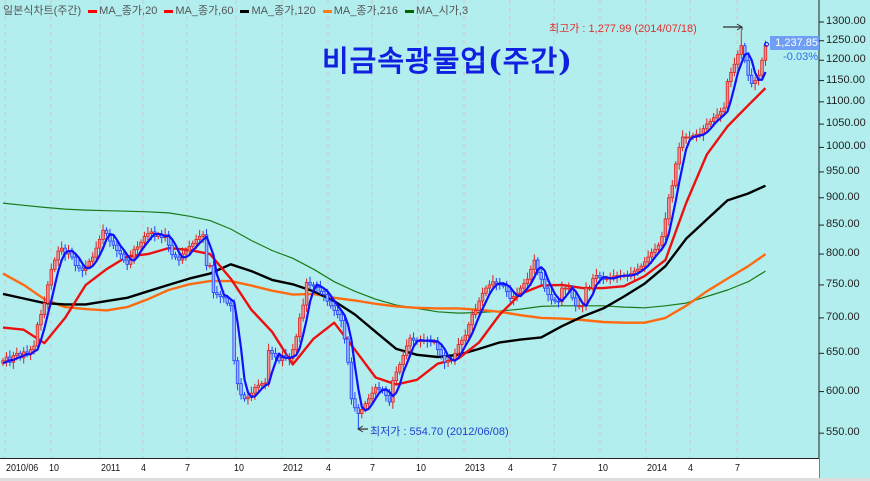 The image size is (870, 481). What do you see at coordinates (42, 11) in the screenshot?
I see `chart-type-label: 일본식차트(주간)` at bounding box center [42, 11].